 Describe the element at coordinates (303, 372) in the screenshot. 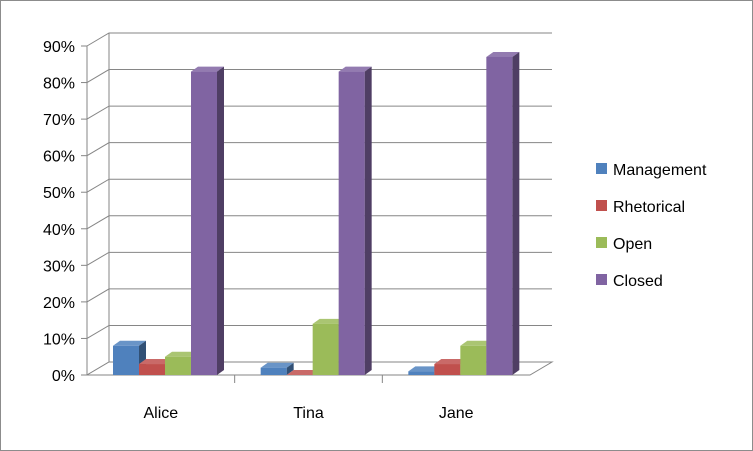

I see `bar-tina-rhetorical` at that location.